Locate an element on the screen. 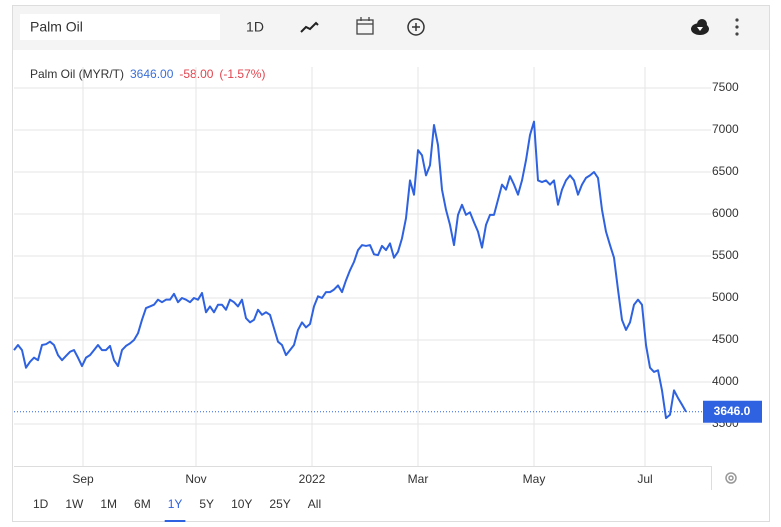 The image size is (781, 527). x-tick-label: May is located at coordinates (534, 479).